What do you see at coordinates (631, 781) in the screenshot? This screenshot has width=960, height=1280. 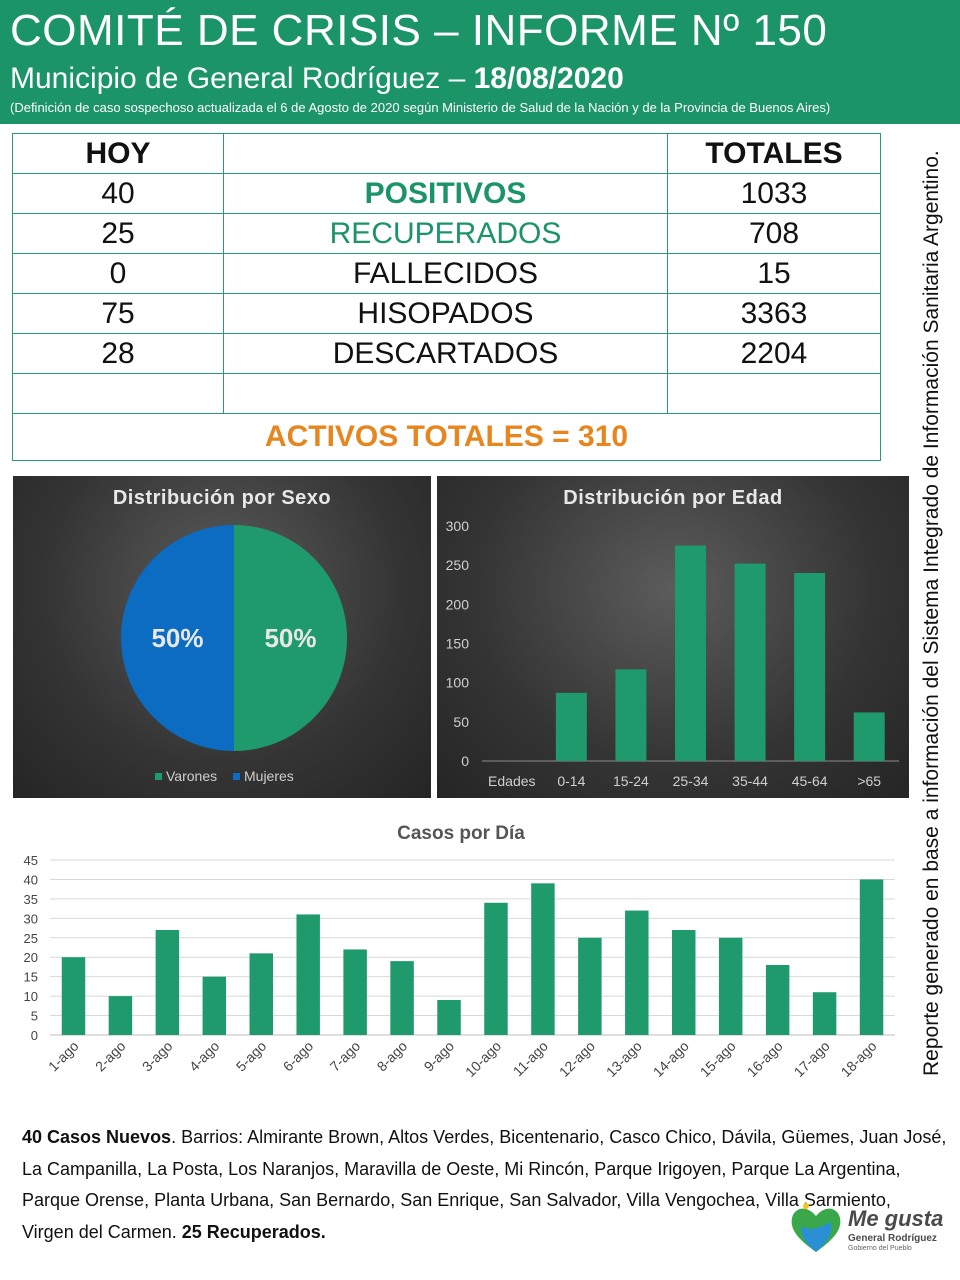 I see `x-tick-label: 15-24` at bounding box center [631, 781].